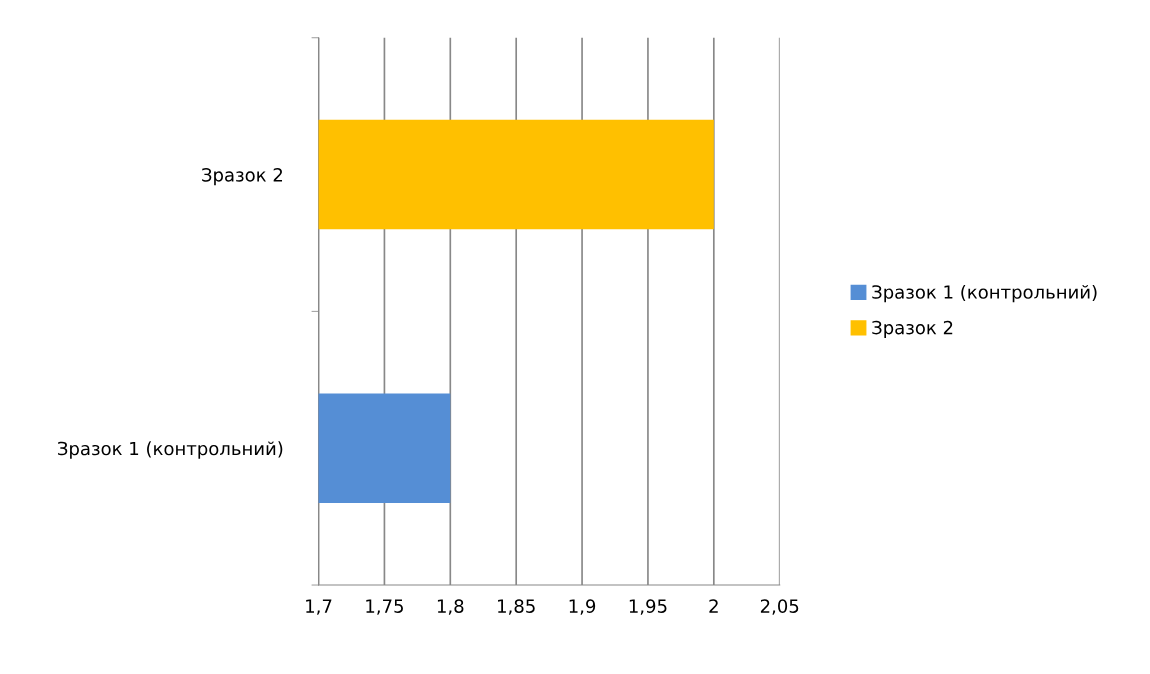 This screenshot has width=1150, height=674. I want to click on legend-label: Зразок 1 (контрольний), so click(984, 293).